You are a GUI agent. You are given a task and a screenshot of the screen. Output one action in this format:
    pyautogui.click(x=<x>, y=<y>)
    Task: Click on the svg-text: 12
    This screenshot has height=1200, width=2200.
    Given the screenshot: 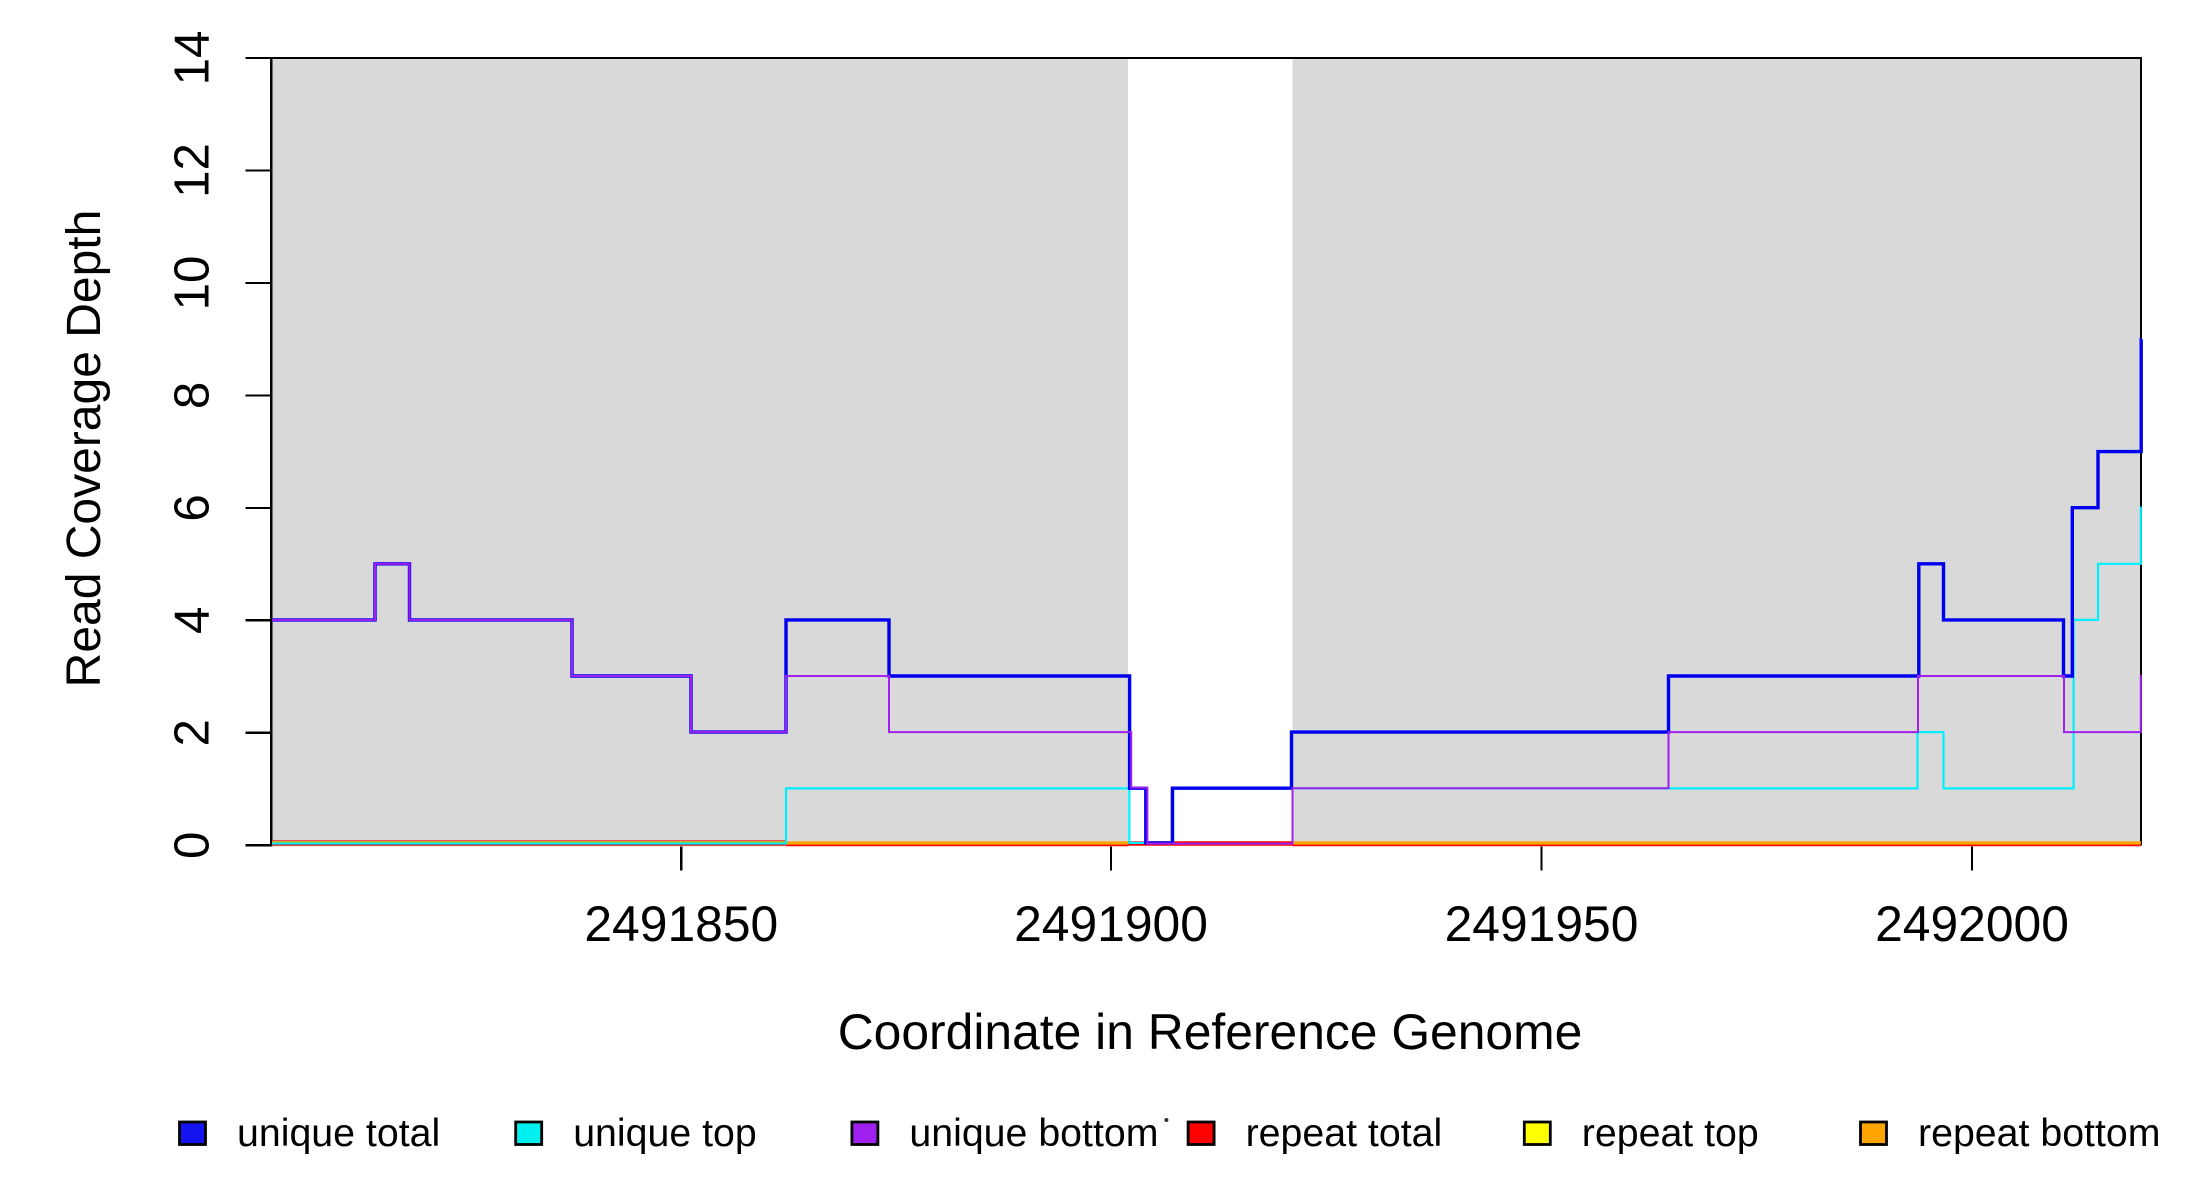 What is the action you would take?
    pyautogui.click(x=192, y=170)
    